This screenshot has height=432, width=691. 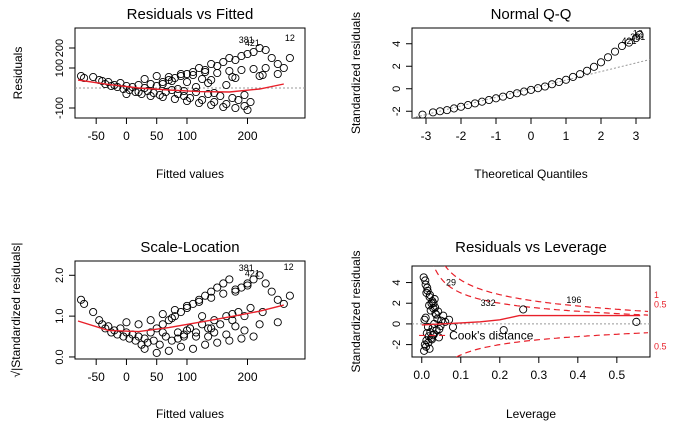 What do you see at coordinates (577, 375) in the screenshot?
I see `x-tick-label: 0.4` at bounding box center [577, 375].